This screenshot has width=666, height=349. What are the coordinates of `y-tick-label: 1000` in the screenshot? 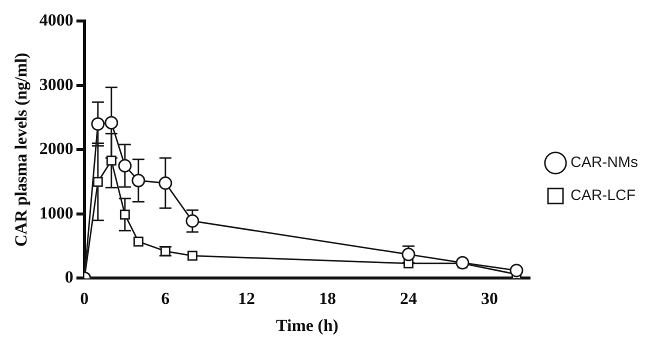 It's located at (56, 212).